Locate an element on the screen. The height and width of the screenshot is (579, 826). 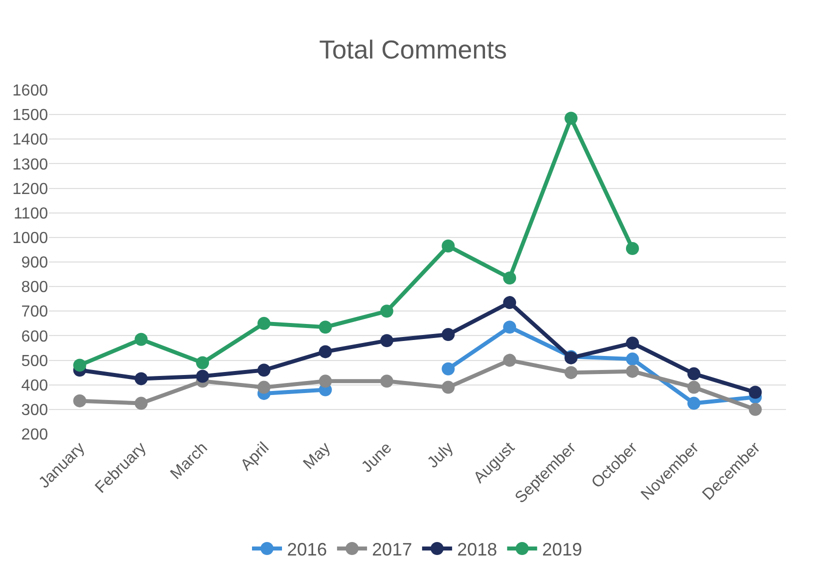
x-tick-label: July is located at coordinates (440, 455).